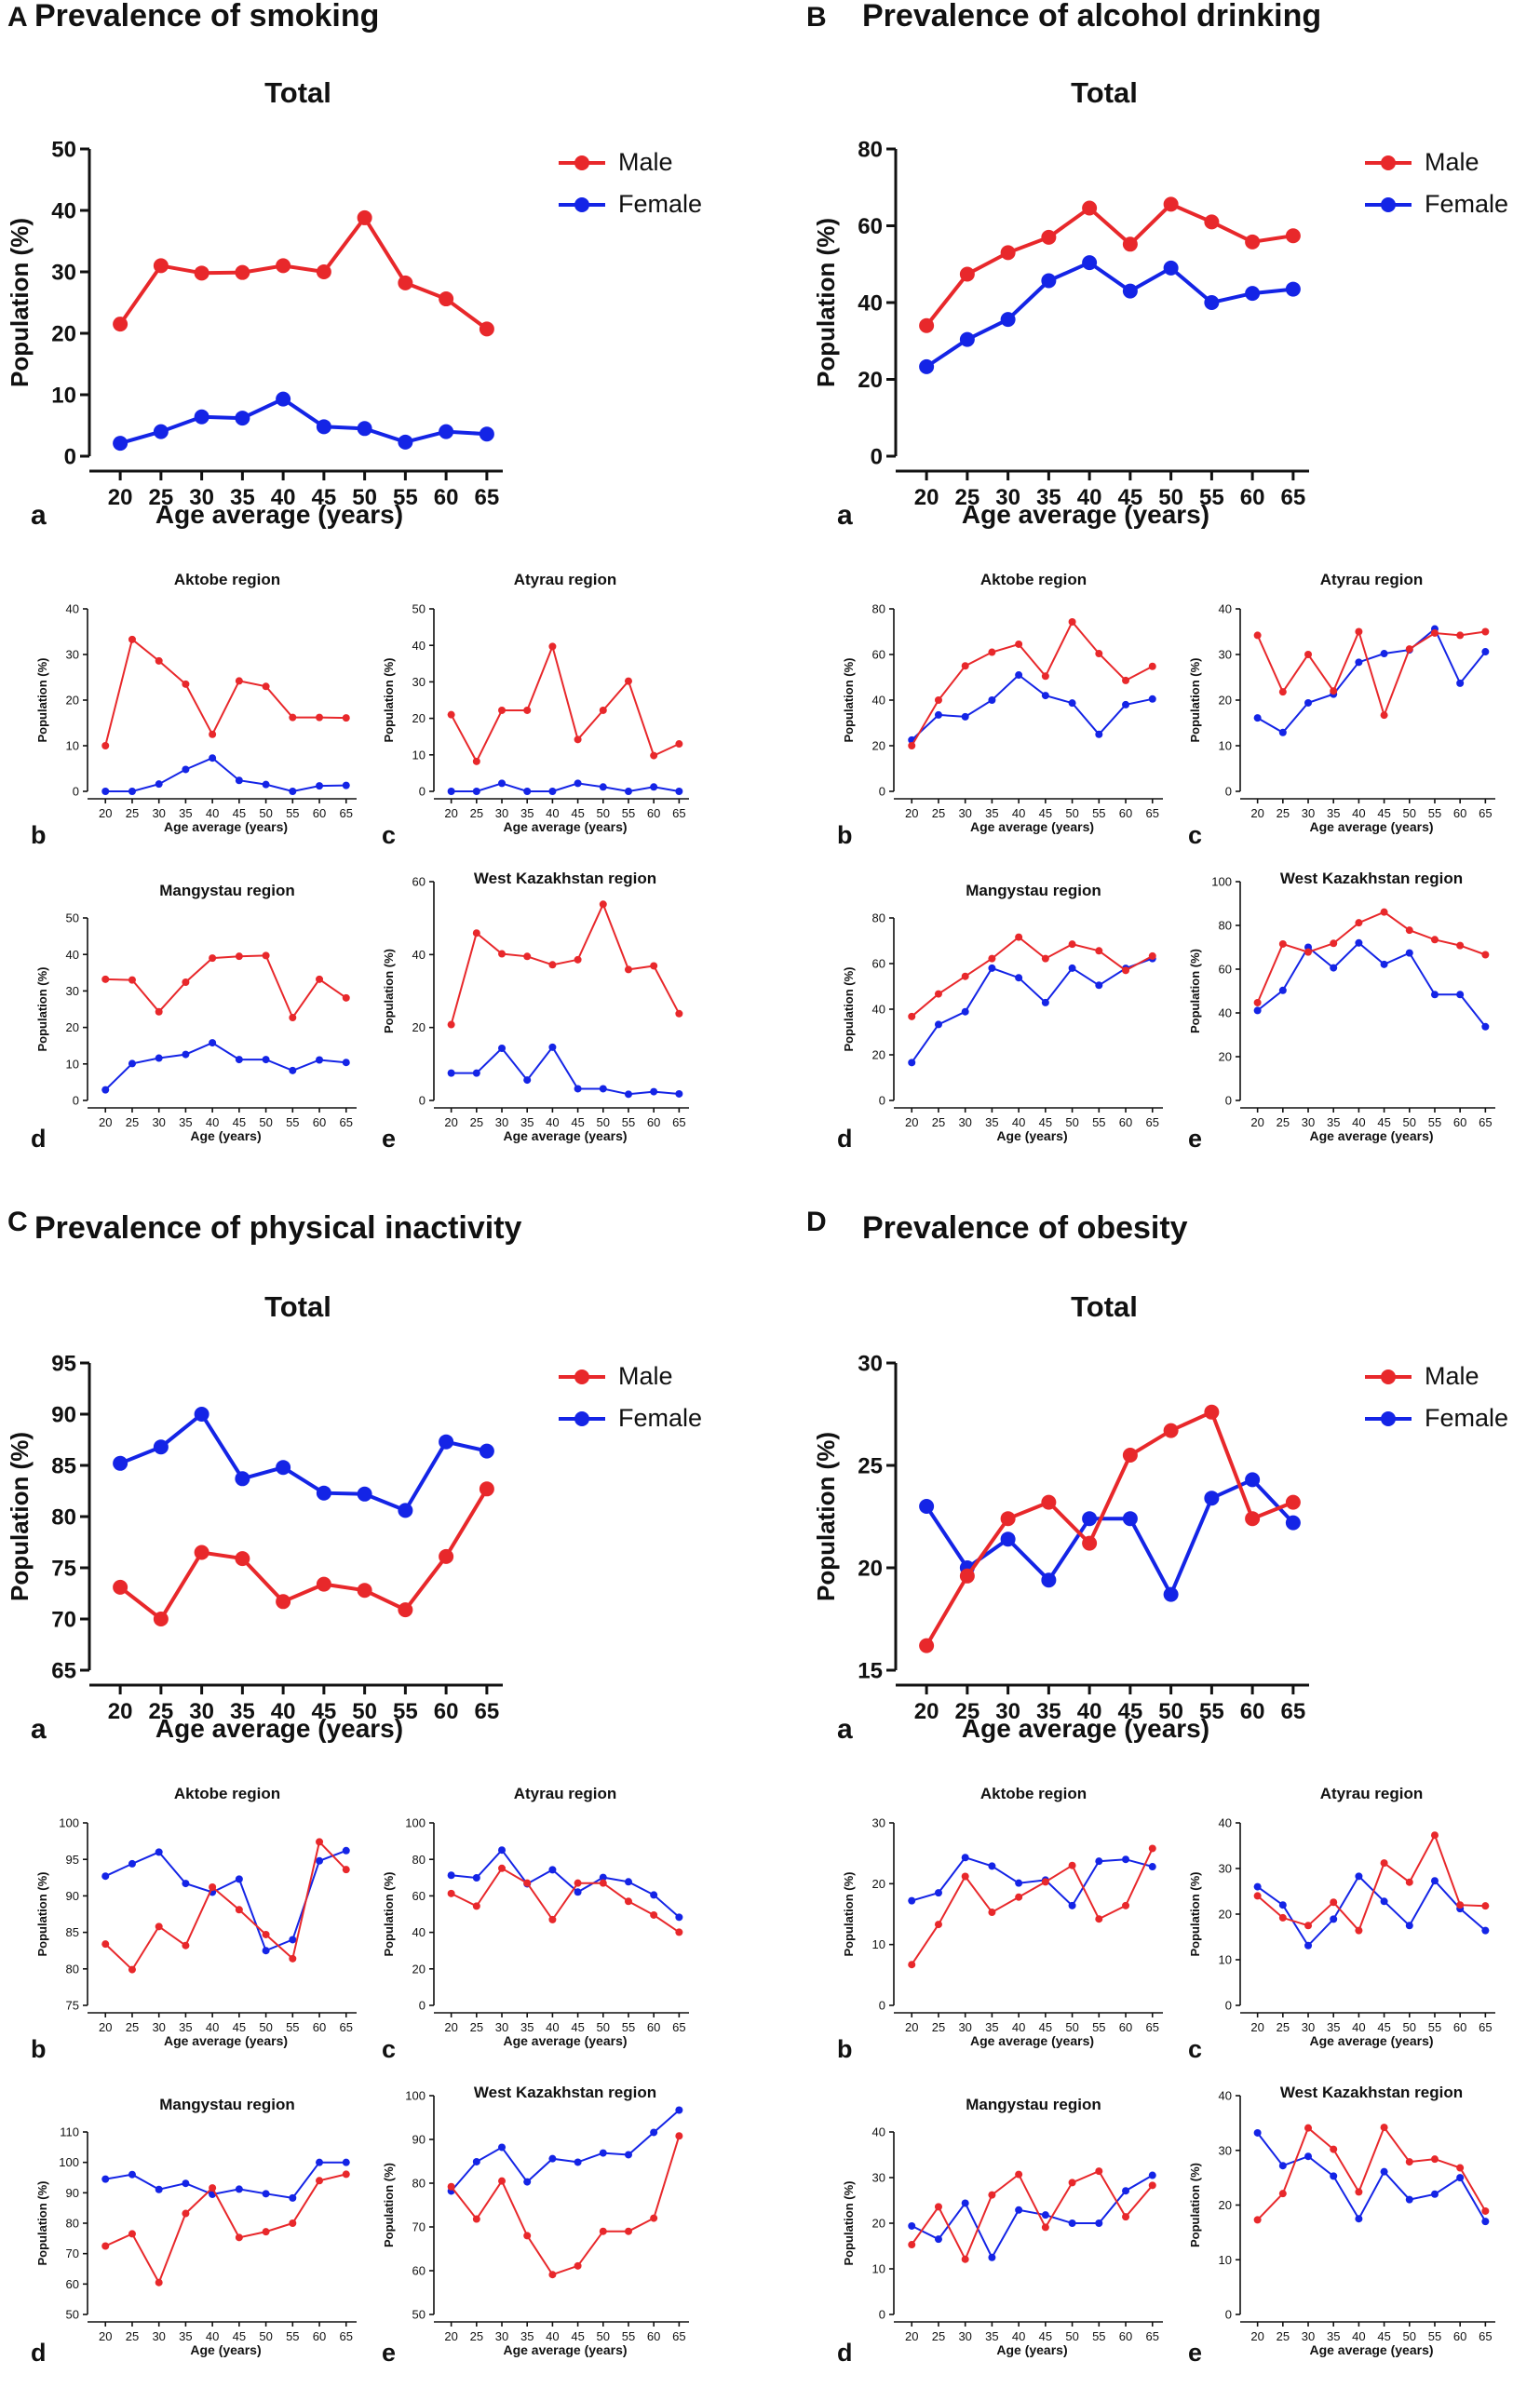 The image size is (1540, 2388). I want to click on chart-ae-y-tick-label: 60, so click(419, 882).